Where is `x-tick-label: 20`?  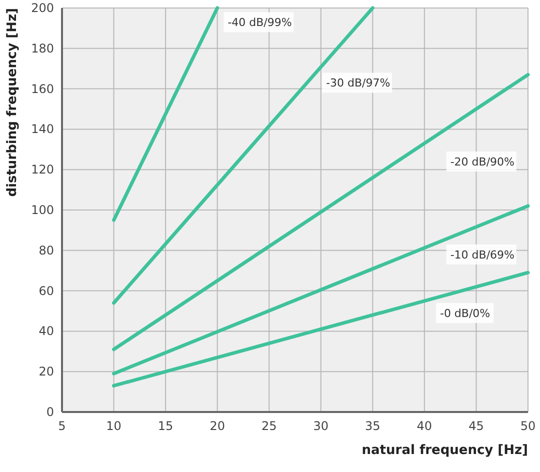
x-tick-label: 20 is located at coordinates (217, 426).